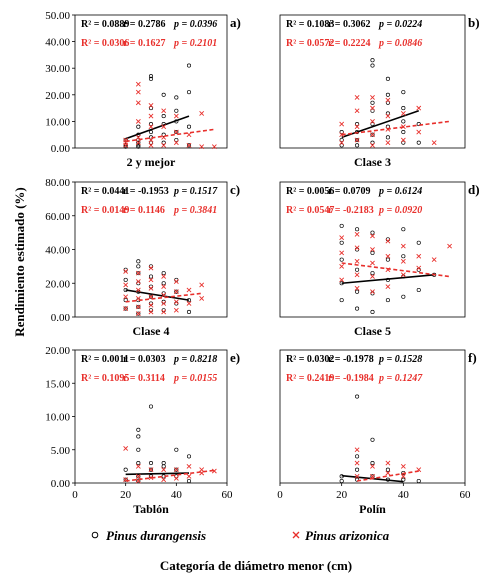 The image size is (479, 580). I want to click on legend-circle-marker, so click(95, 535).